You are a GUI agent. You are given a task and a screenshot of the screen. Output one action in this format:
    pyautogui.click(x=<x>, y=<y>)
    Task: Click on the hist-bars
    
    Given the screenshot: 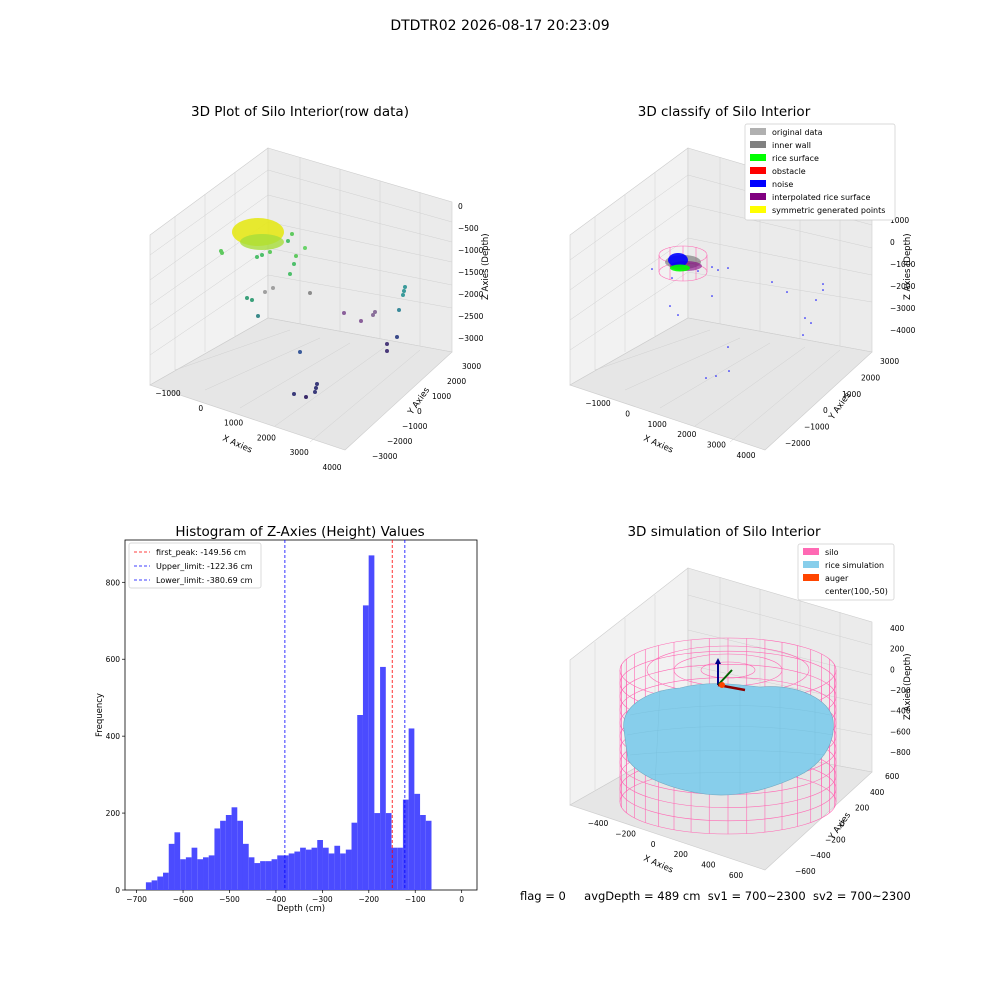 What is the action you would take?
    pyautogui.click(x=288, y=722)
    